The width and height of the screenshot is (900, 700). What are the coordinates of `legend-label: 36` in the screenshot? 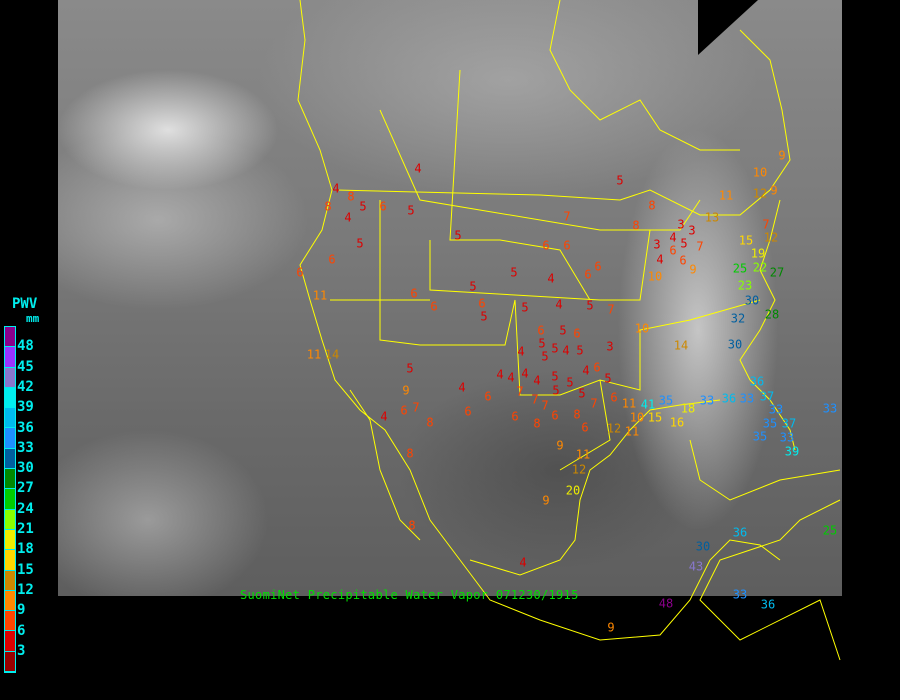 It's located at (25, 427).